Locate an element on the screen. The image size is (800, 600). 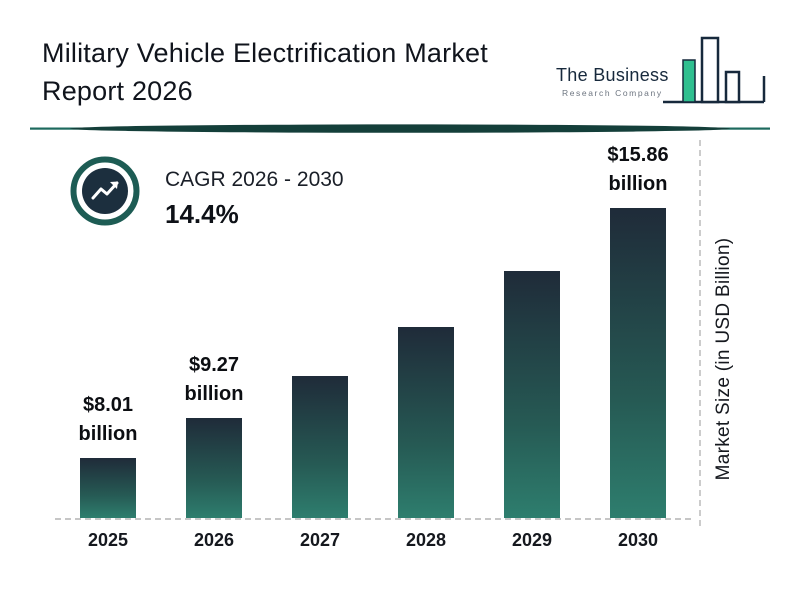
x-axis-label-2030: 2030 is located at coordinates (638, 540).